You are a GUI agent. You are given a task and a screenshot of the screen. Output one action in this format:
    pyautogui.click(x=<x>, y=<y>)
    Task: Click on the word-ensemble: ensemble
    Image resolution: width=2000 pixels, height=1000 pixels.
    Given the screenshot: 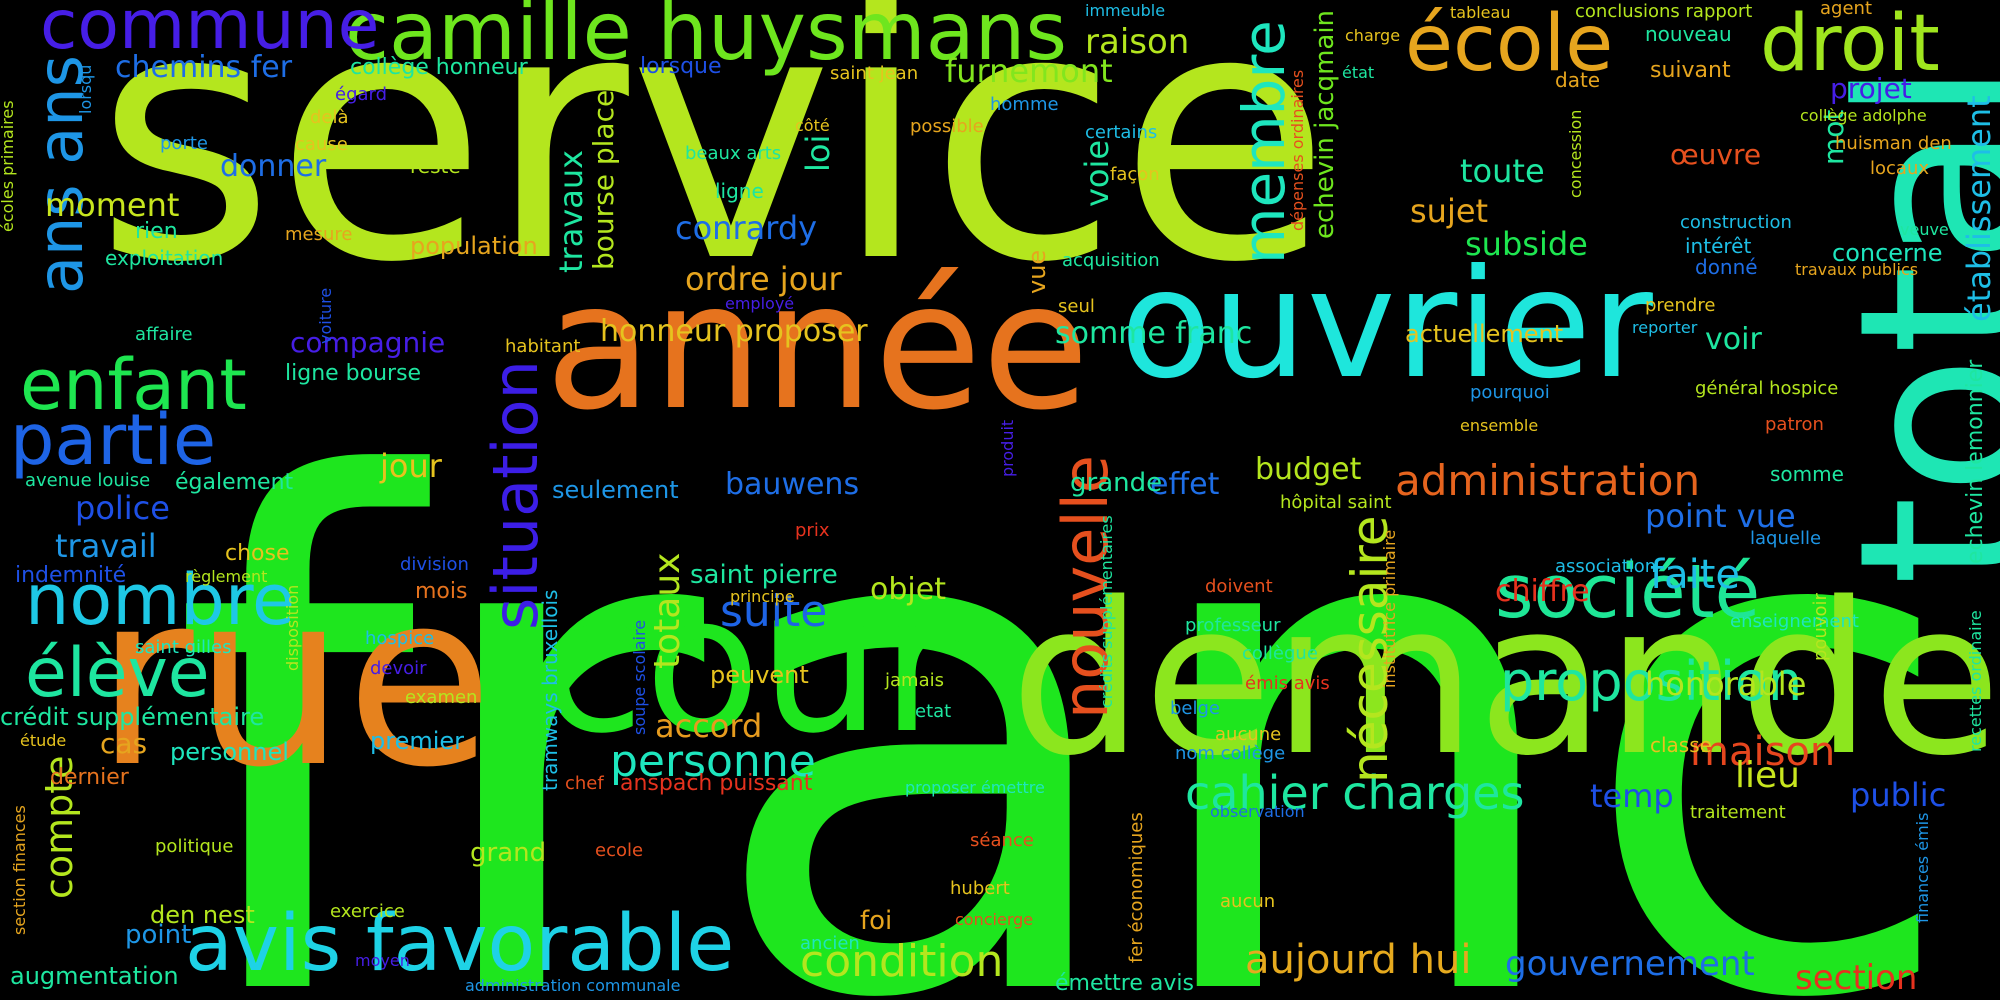 What is the action you would take?
    pyautogui.click(x=1499, y=425)
    